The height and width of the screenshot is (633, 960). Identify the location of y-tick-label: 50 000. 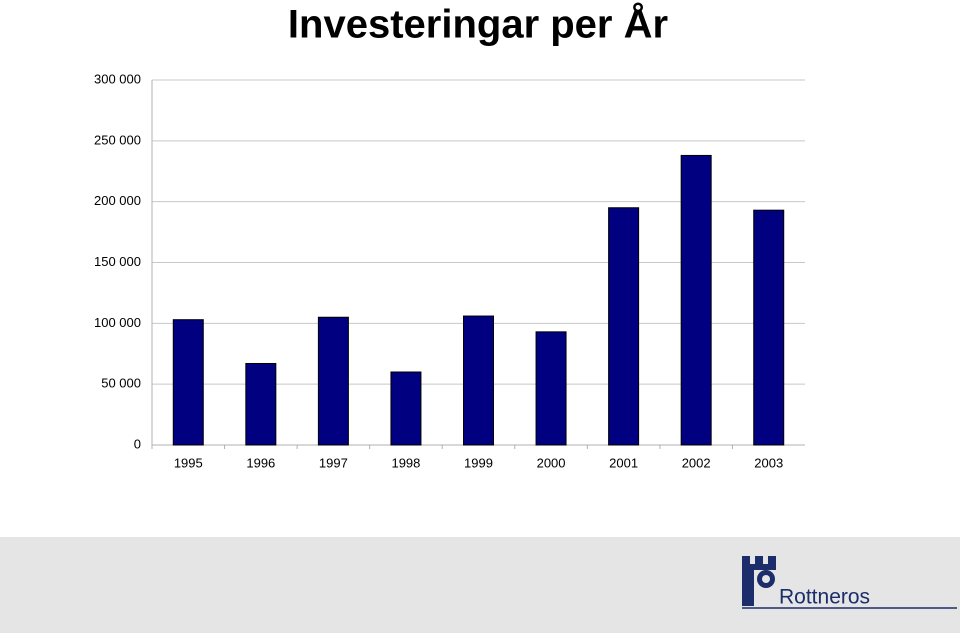
(121, 383).